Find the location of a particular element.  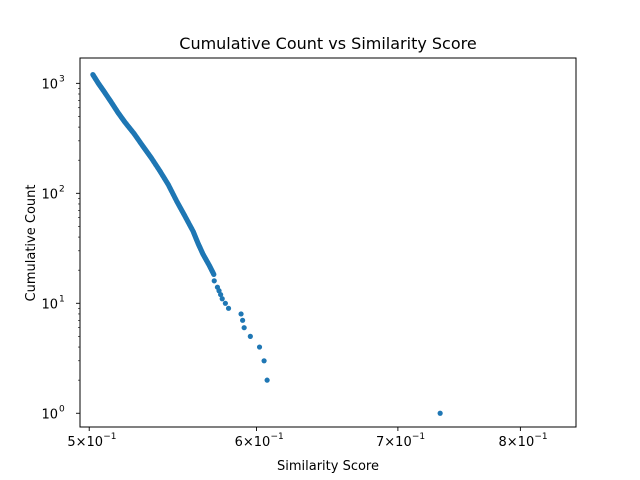

y-tick-exponent: 0 is located at coordinates (62, 409).